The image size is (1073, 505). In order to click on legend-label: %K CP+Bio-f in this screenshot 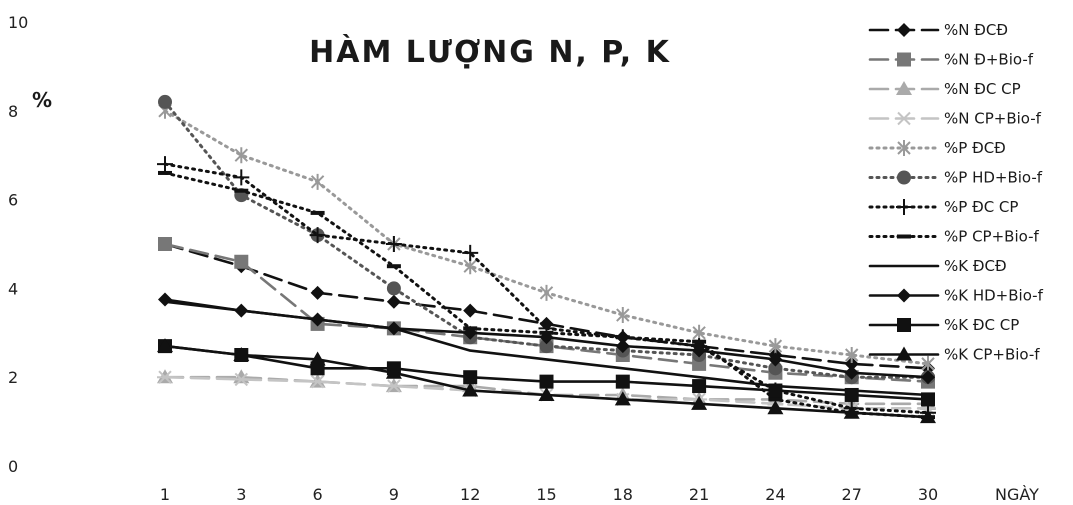, I will do `click(992, 355)`.